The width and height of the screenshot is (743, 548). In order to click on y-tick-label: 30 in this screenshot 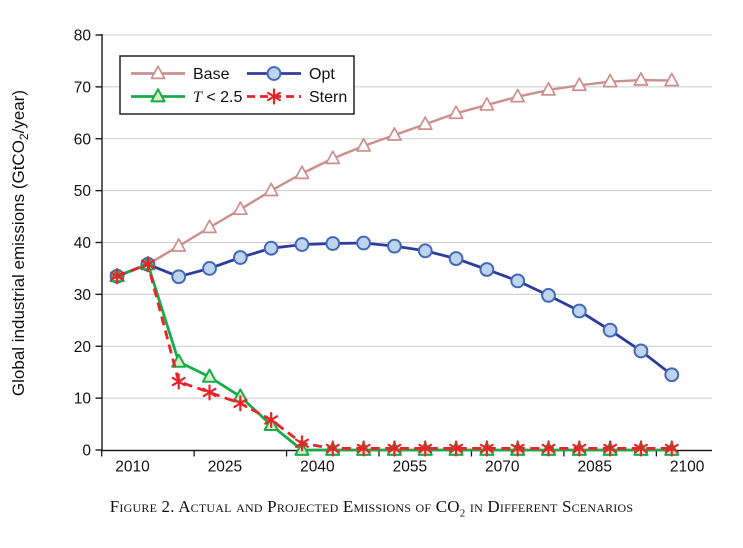, I will do `click(83, 295)`.